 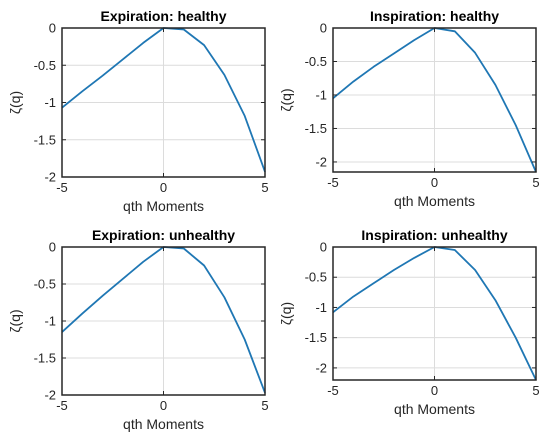 I want to click on chart-title: Expiration: healthy, so click(x=163, y=16).